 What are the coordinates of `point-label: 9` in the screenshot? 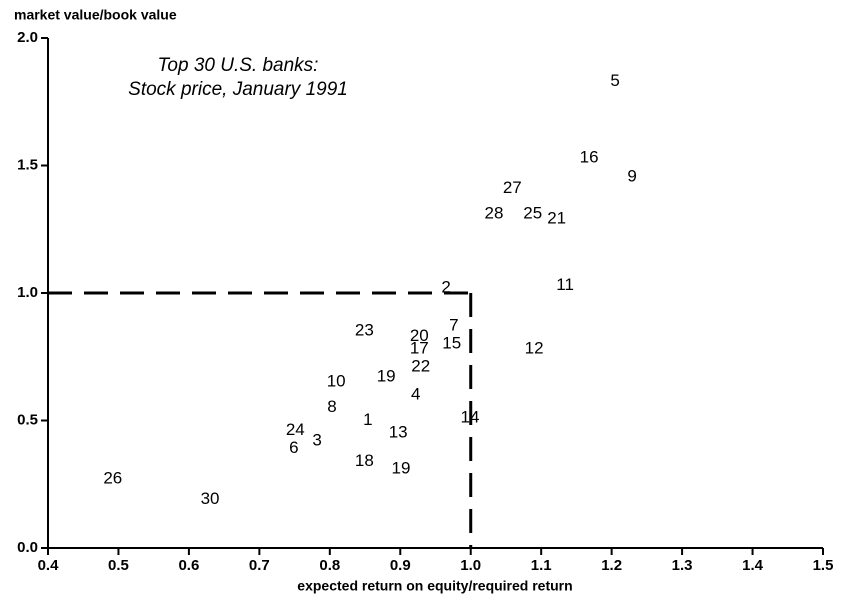 It's located at (631, 175).